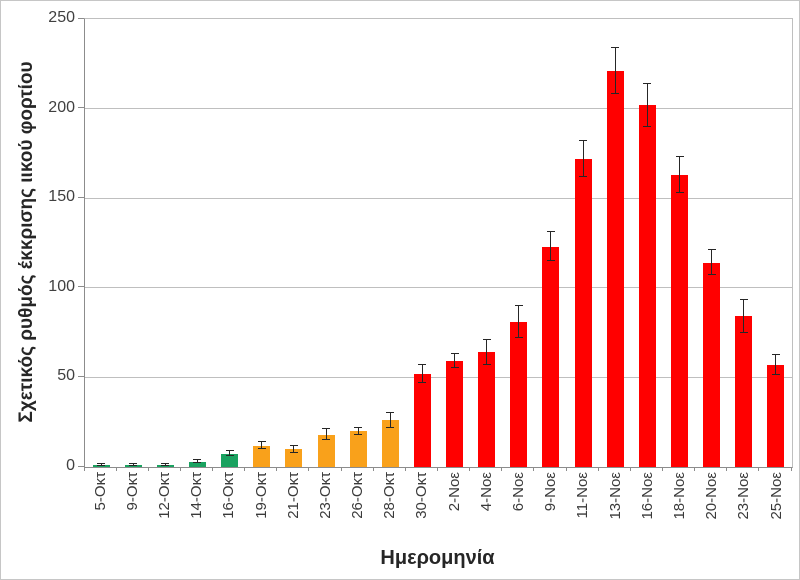  I want to click on x-tick-label: 23-Οκτ, so click(325, 495).